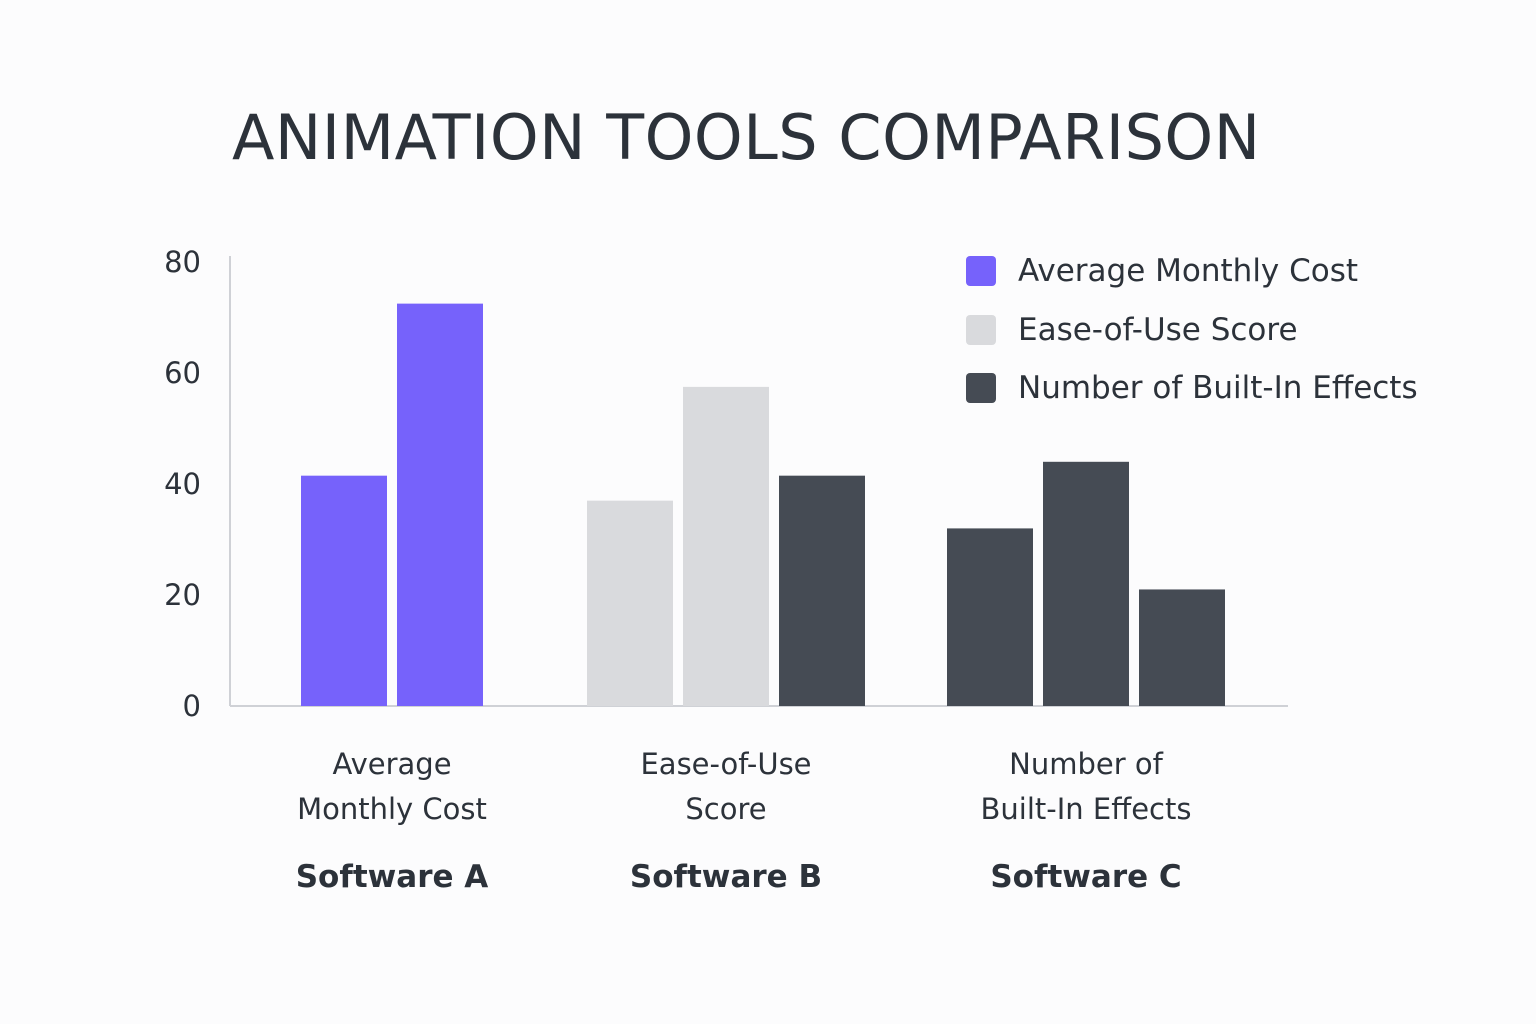  I want to click on legend-label: Average Monthly Cost, so click(1188, 271).